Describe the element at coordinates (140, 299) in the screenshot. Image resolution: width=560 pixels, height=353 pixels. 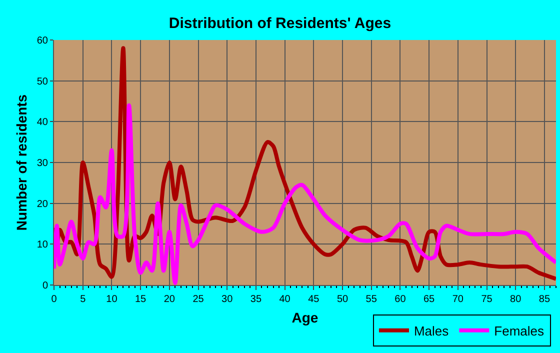
I see `x-tick-label: 15` at that location.